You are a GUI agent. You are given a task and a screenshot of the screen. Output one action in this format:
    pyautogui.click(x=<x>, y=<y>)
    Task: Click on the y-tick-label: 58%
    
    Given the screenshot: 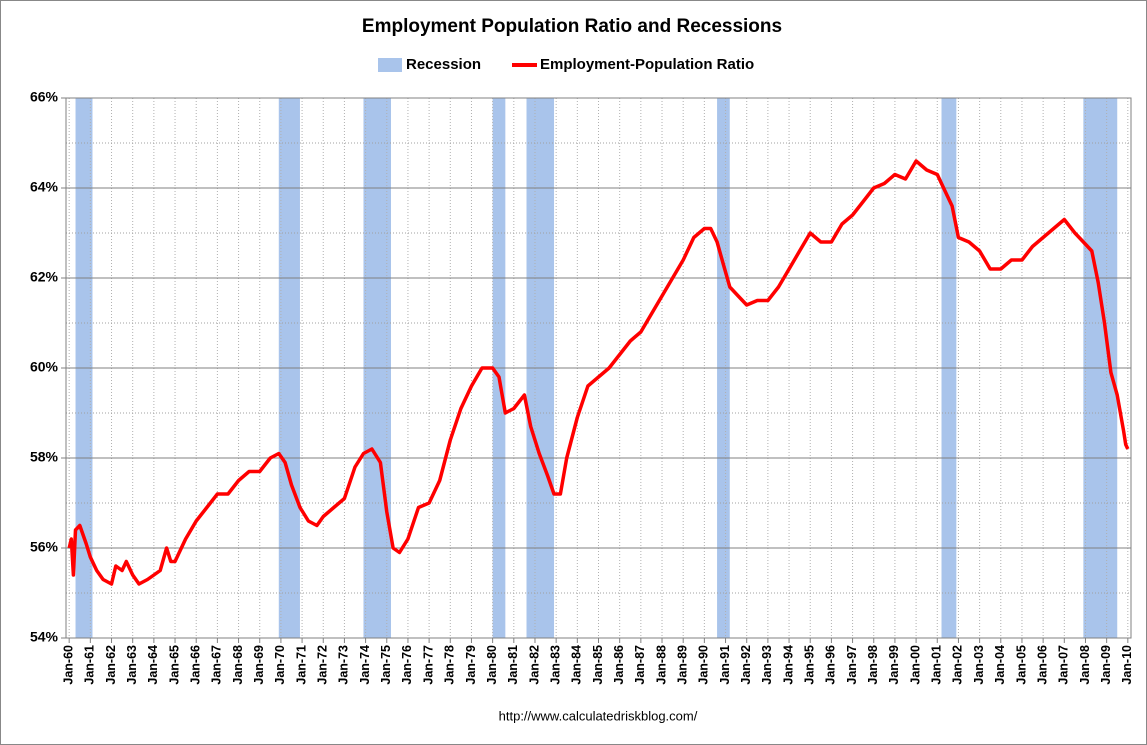 What is the action you would take?
    pyautogui.click(x=44, y=457)
    